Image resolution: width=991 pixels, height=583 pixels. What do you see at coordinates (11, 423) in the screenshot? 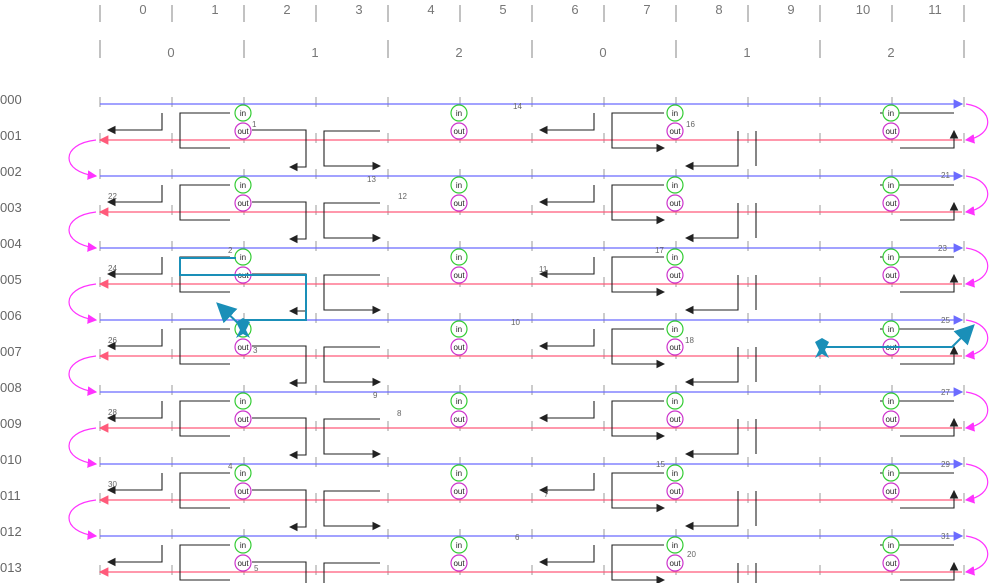
I see `row-label: 009` at bounding box center [11, 423].